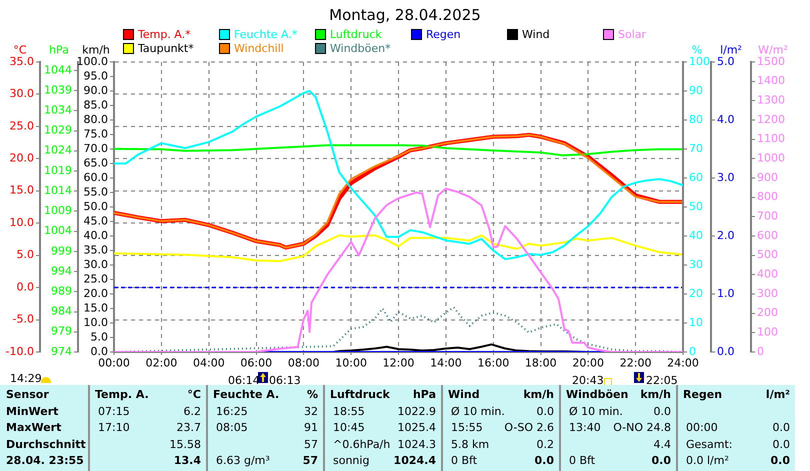 The width and height of the screenshot is (810, 471). I want to click on y2-tick-label: 979, so click(61, 331).